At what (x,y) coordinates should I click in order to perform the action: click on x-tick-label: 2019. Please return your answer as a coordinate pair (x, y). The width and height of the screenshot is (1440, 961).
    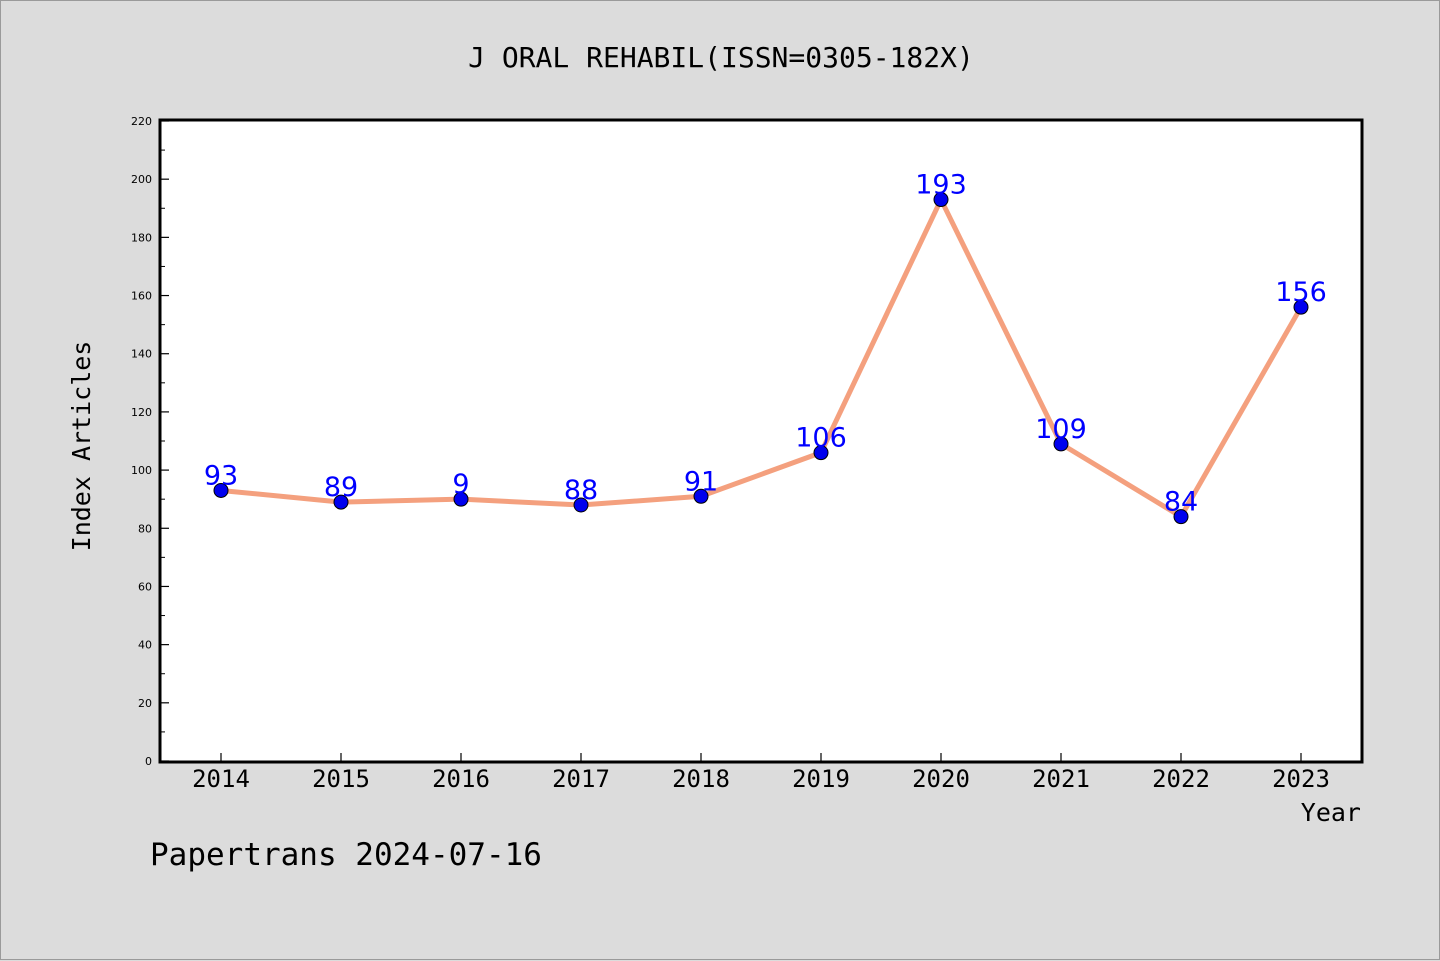
    Looking at the image, I should click on (821, 779).